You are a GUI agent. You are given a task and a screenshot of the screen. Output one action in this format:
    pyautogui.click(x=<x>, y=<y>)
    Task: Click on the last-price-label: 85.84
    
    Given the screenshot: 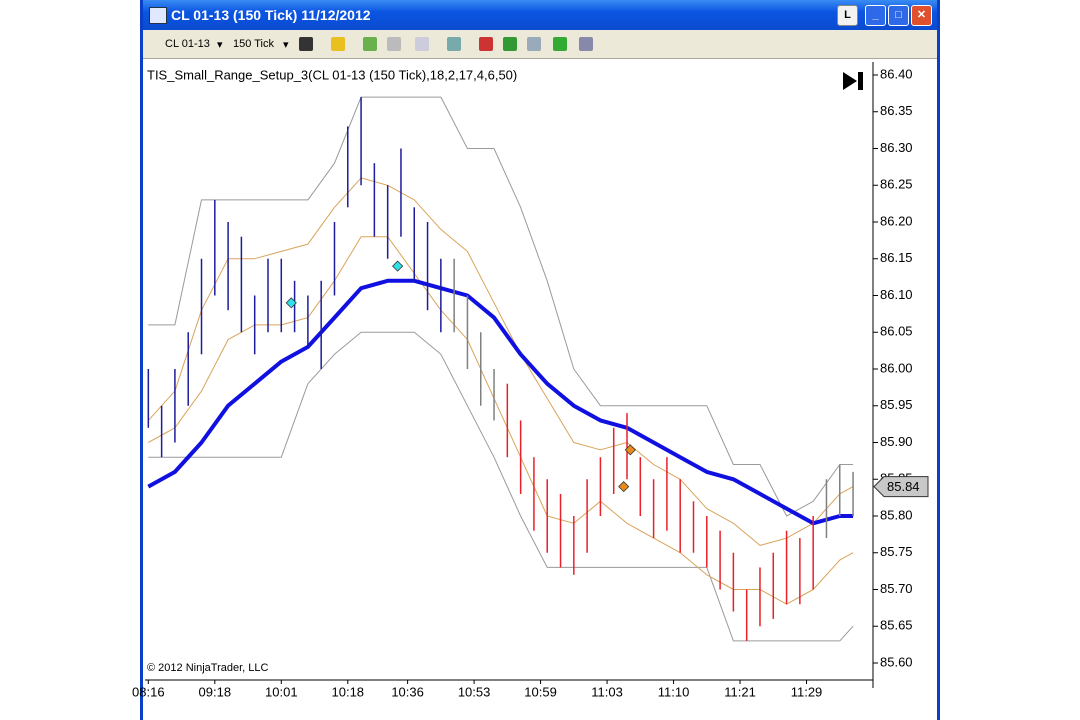 What is the action you would take?
    pyautogui.click(x=903, y=486)
    